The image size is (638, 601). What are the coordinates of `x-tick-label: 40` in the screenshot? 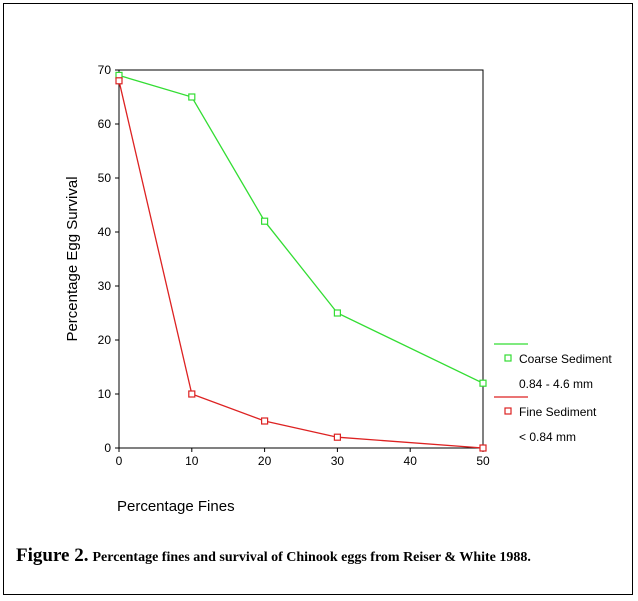 It's located at (411, 461).